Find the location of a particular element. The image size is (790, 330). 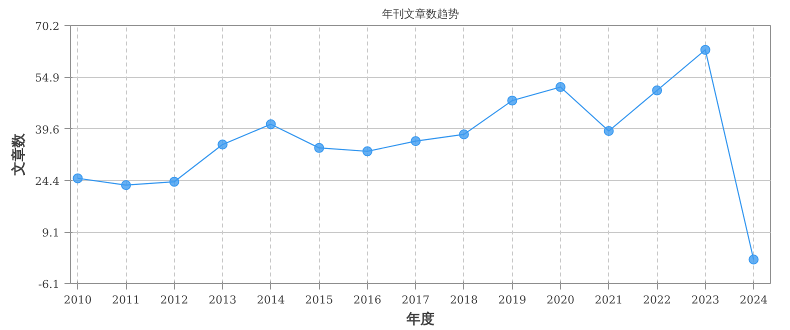

x-tick-label: 2010 is located at coordinates (78, 300).